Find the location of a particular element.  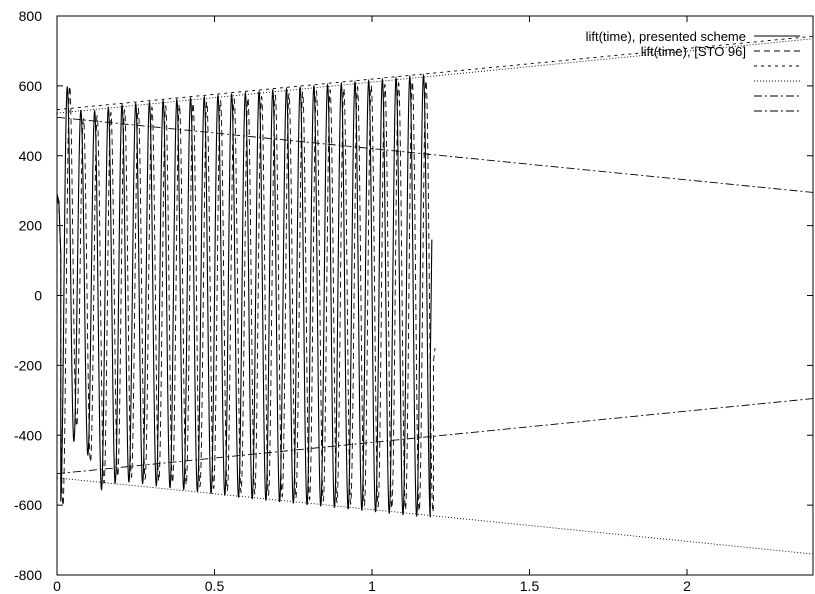

y-tick-label: 0 is located at coordinates (38, 296).